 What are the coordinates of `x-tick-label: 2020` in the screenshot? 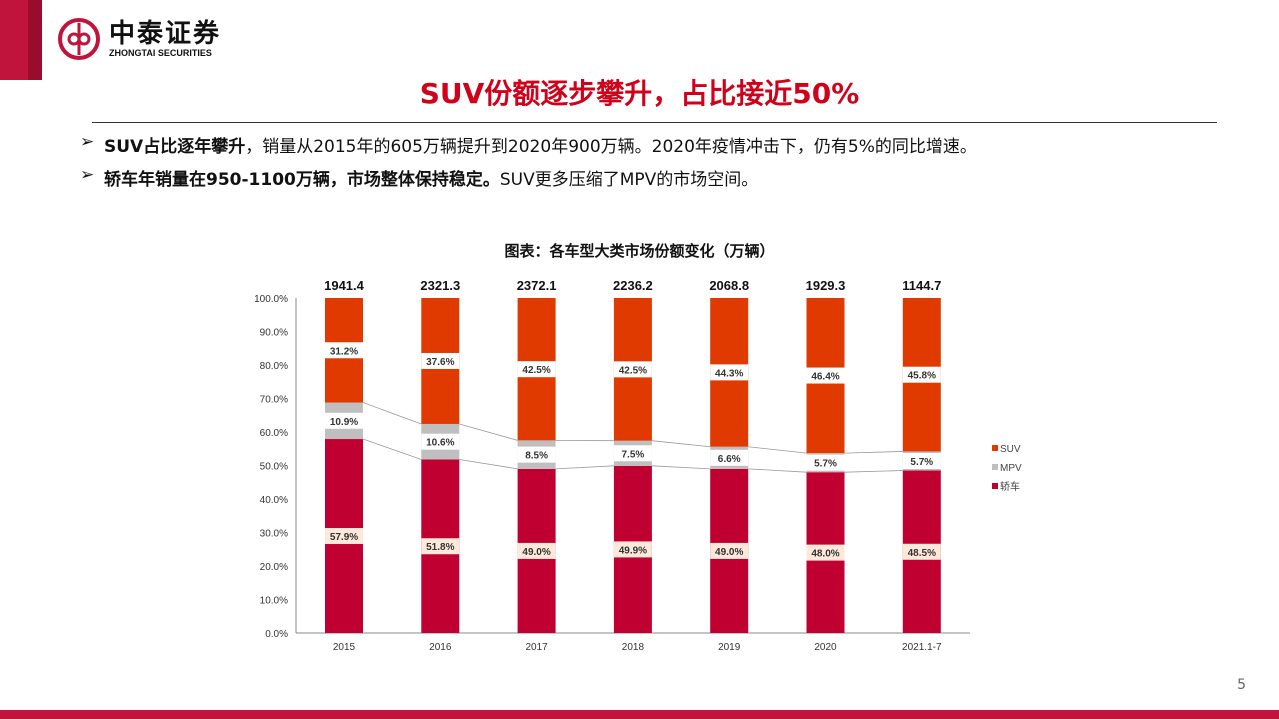 It's located at (825, 647).